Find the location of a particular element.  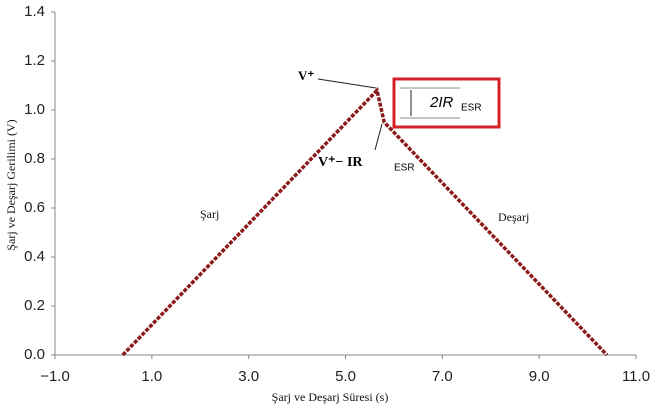

annotation: Şarj is located at coordinates (209, 214).